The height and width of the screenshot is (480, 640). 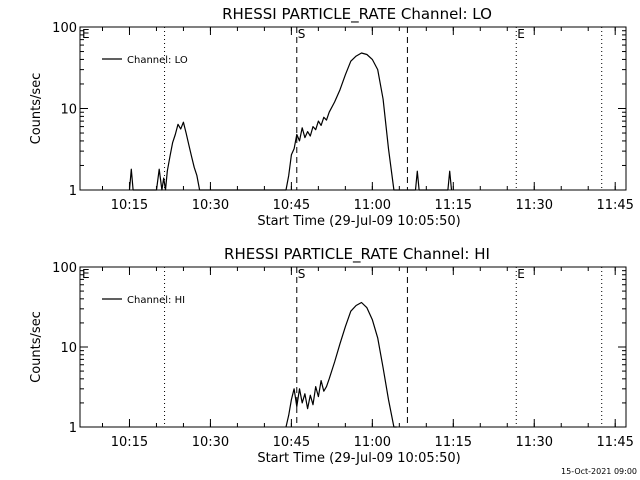 I want to click on footer-timestamp: 15-Oct-2021 09:00, so click(x=599, y=471).